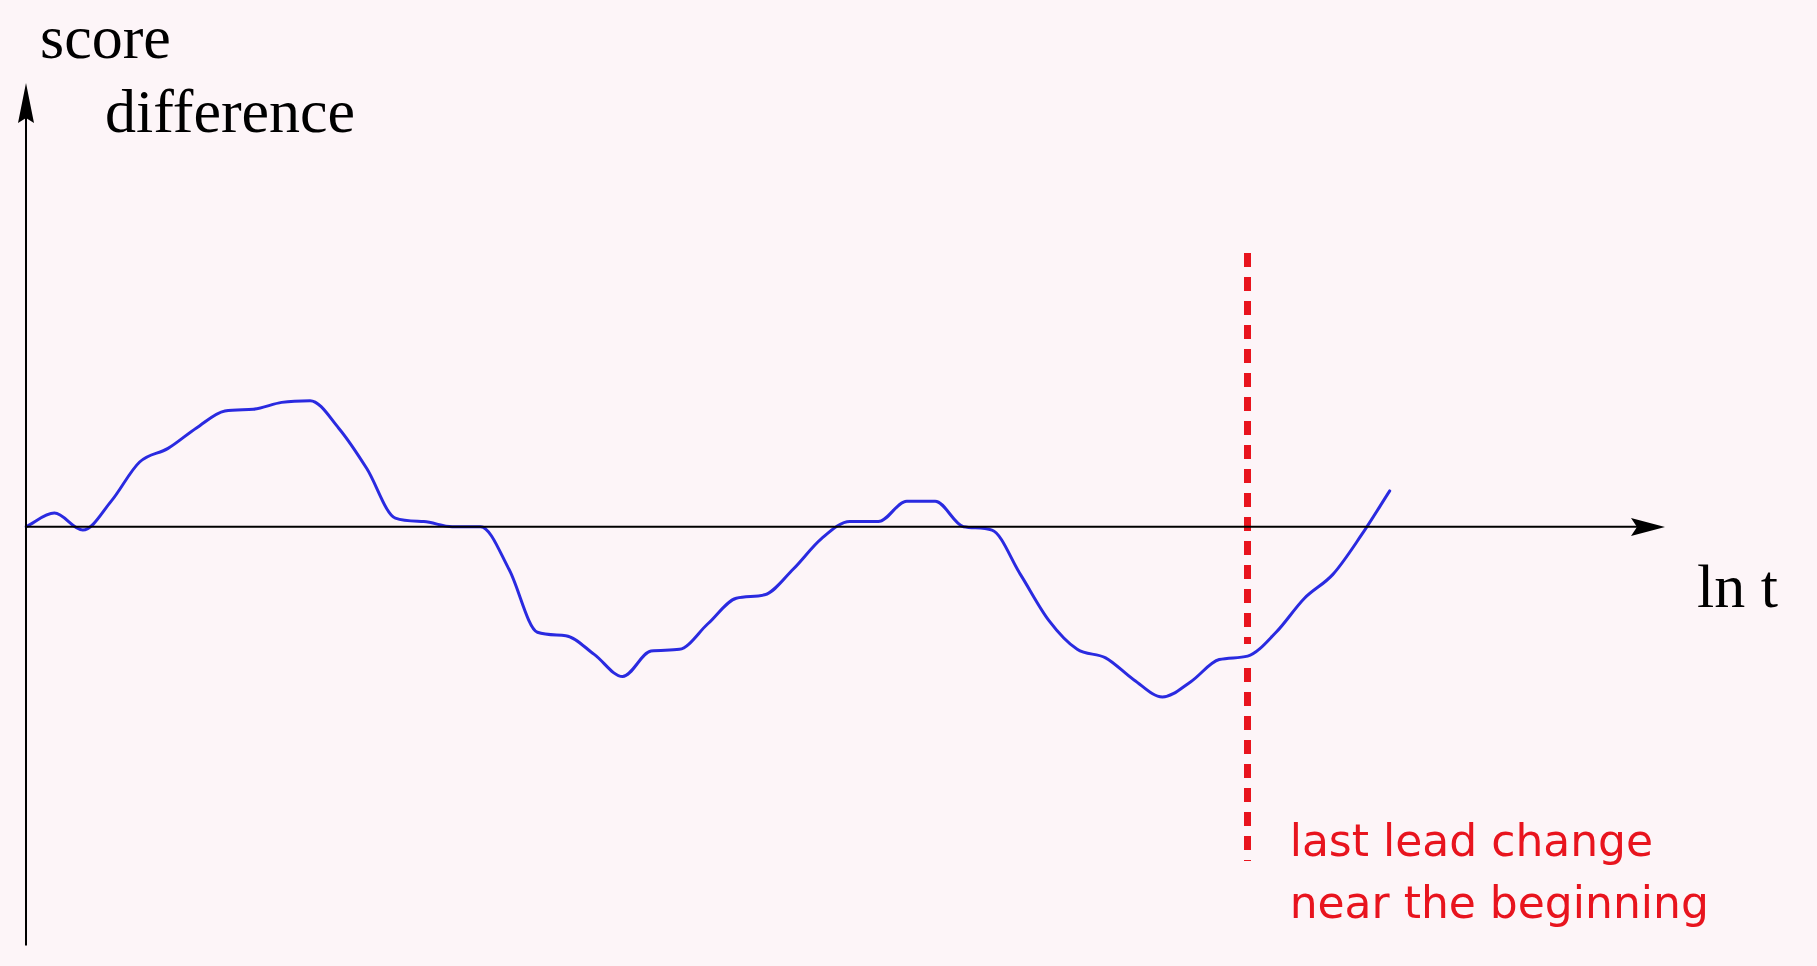 The image size is (1817, 966). What do you see at coordinates (1737, 585) in the screenshot?
I see `x-axis-title: ln t` at bounding box center [1737, 585].